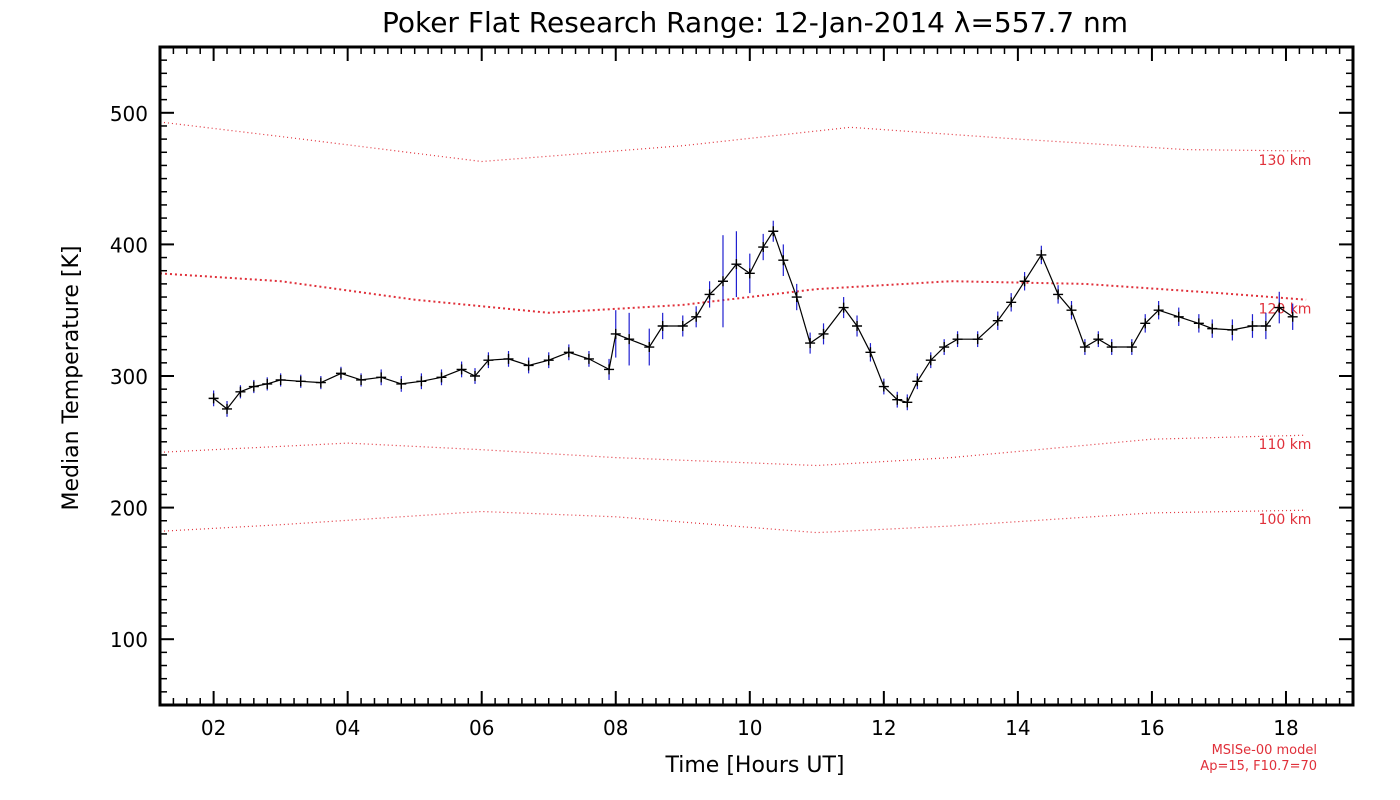 The width and height of the screenshot is (1400, 800). Describe the element at coordinates (1285, 520) in the screenshot. I see `model-curve-label-4: 100 km` at that location.